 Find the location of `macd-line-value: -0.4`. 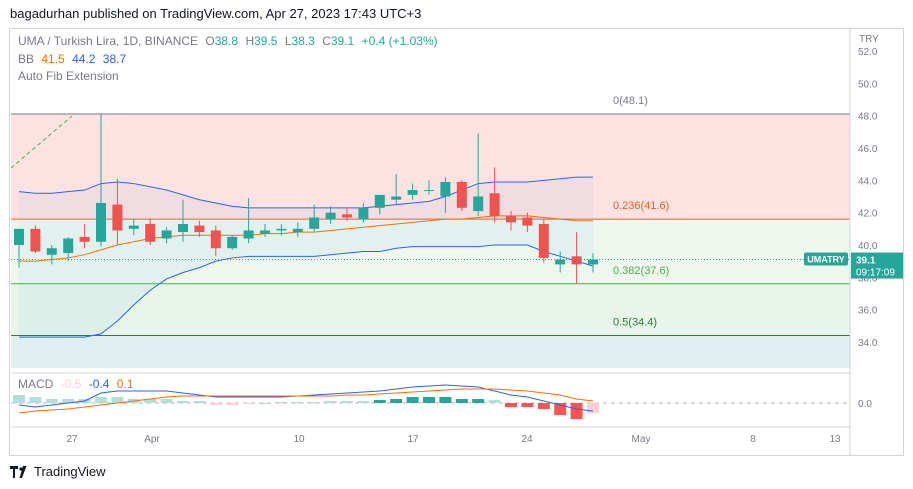

macd-line-value: -0.4 is located at coordinates (99, 384).